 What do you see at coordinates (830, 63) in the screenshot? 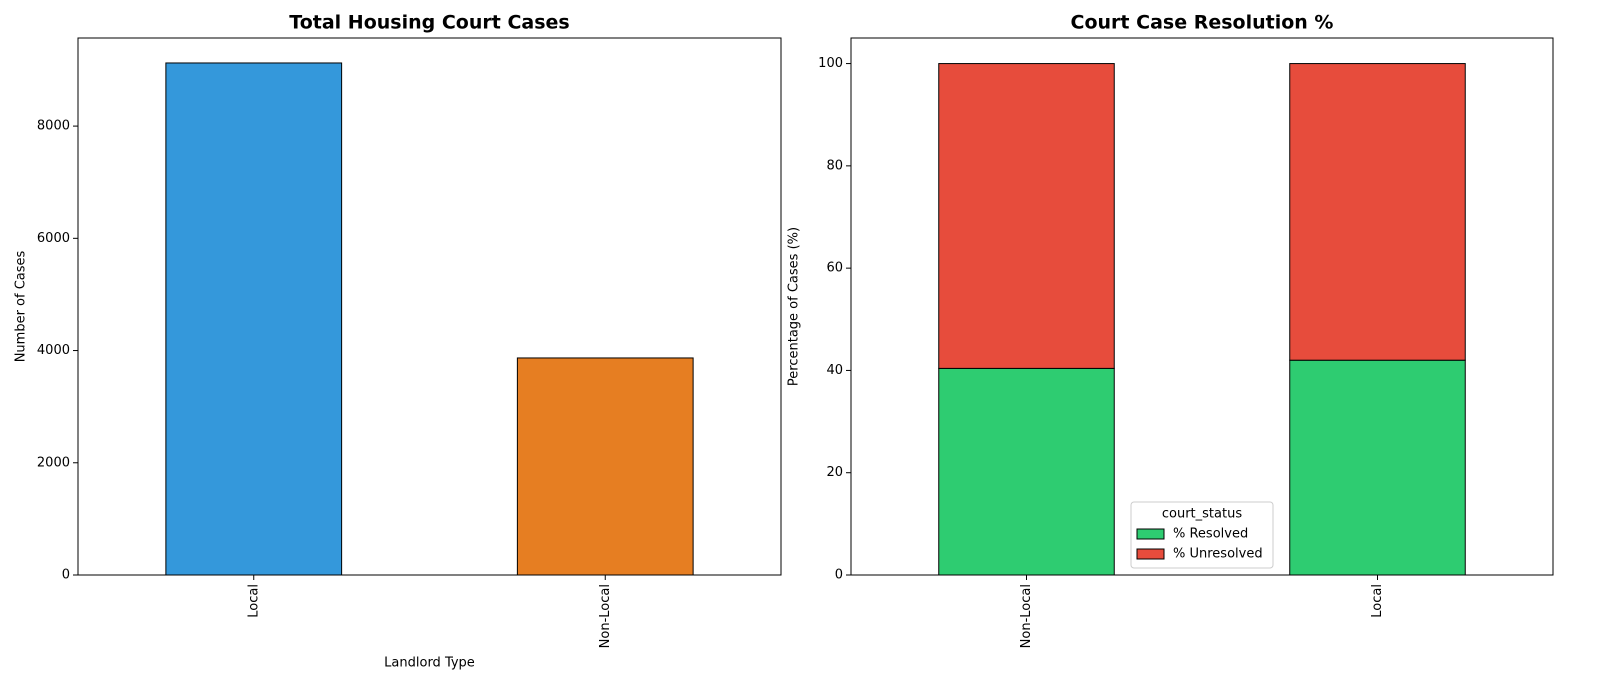
I see `y-tick-label: 100` at bounding box center [830, 63].